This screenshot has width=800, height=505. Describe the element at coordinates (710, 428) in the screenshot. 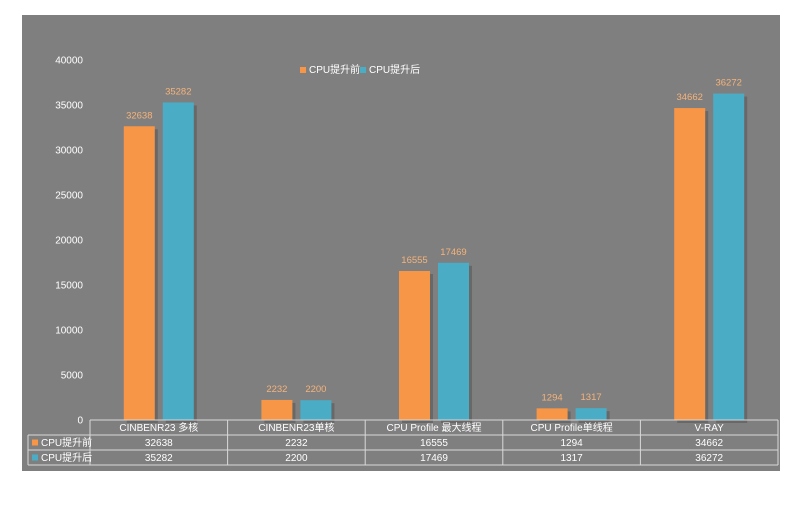

I see `x-tick-label: V-RAY` at that location.